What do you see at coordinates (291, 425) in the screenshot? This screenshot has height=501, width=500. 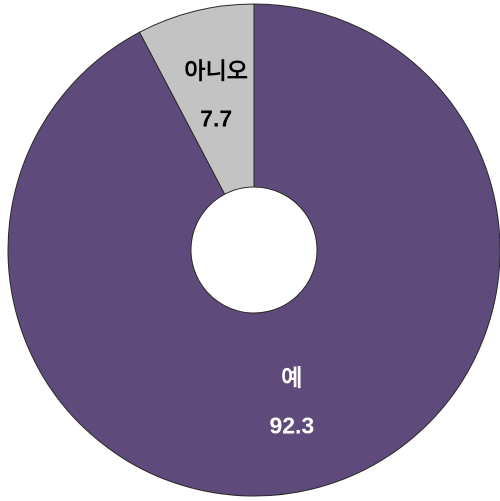 I see `slice-value: 92.3` at bounding box center [291, 425].